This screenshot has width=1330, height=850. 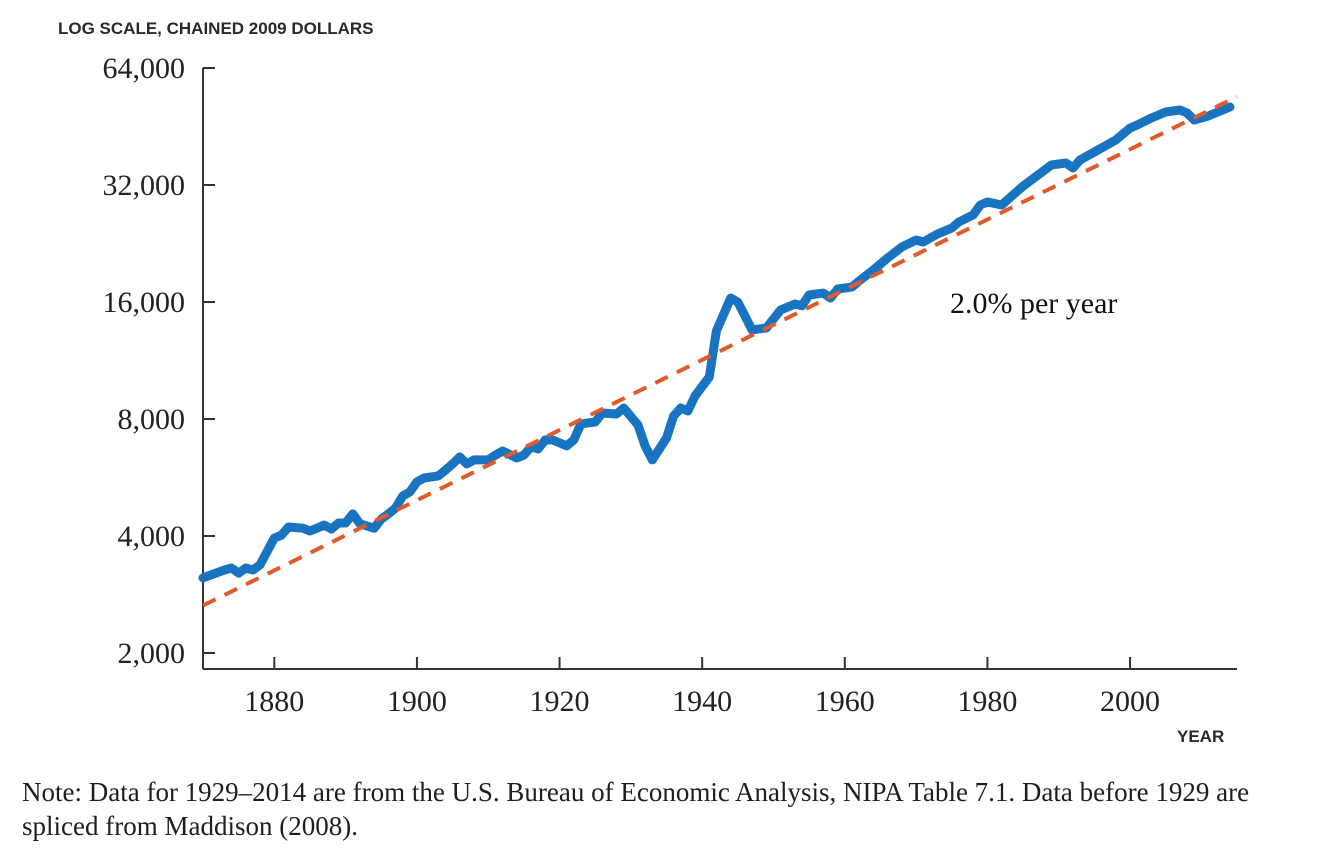 I want to click on x-tick-label: 1980, so click(x=987, y=701).